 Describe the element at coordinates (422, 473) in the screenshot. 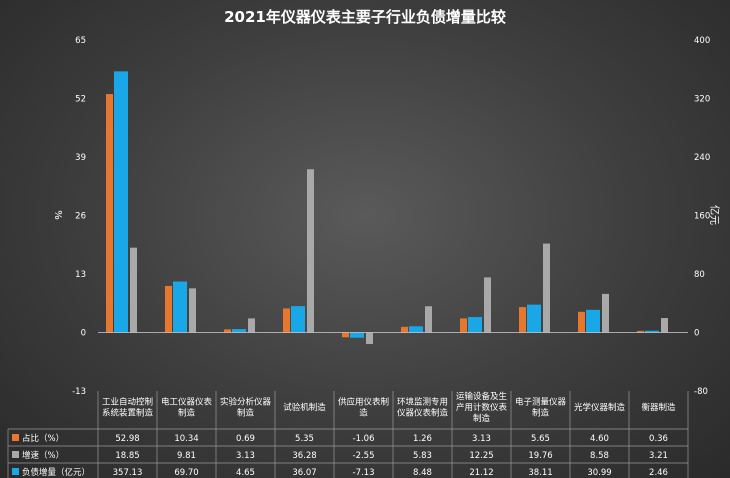

I see `data-label: 8.48` at that location.